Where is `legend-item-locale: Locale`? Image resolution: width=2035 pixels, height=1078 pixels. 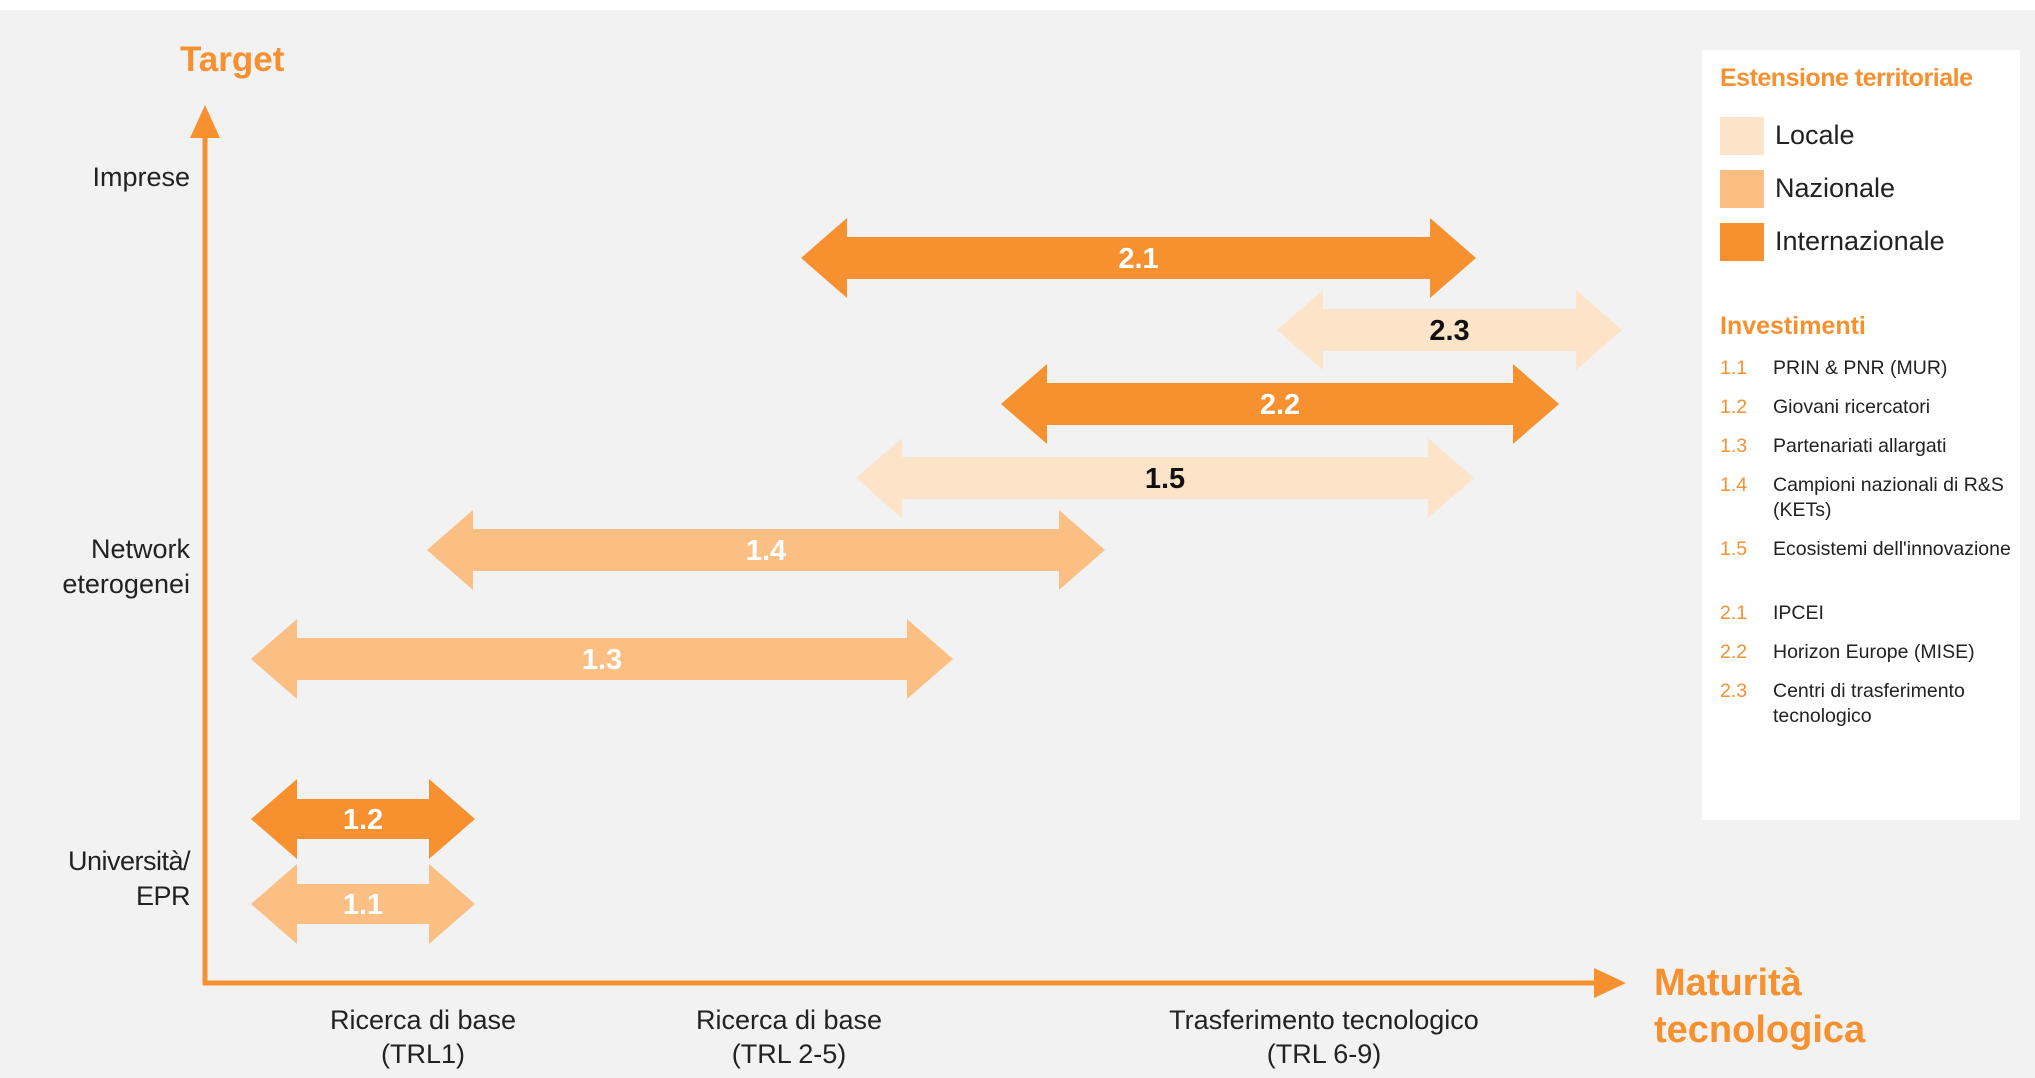
legend-item-locale: Locale is located at coordinates (1865, 136).